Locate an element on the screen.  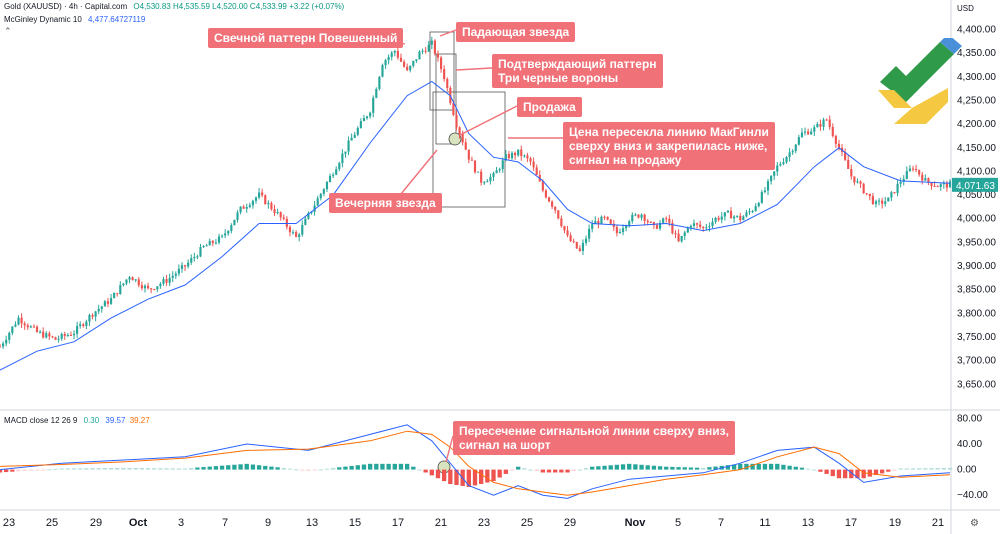
callout-hanging-man: Свечной паттерн Повешенный is located at coordinates (306, 38).